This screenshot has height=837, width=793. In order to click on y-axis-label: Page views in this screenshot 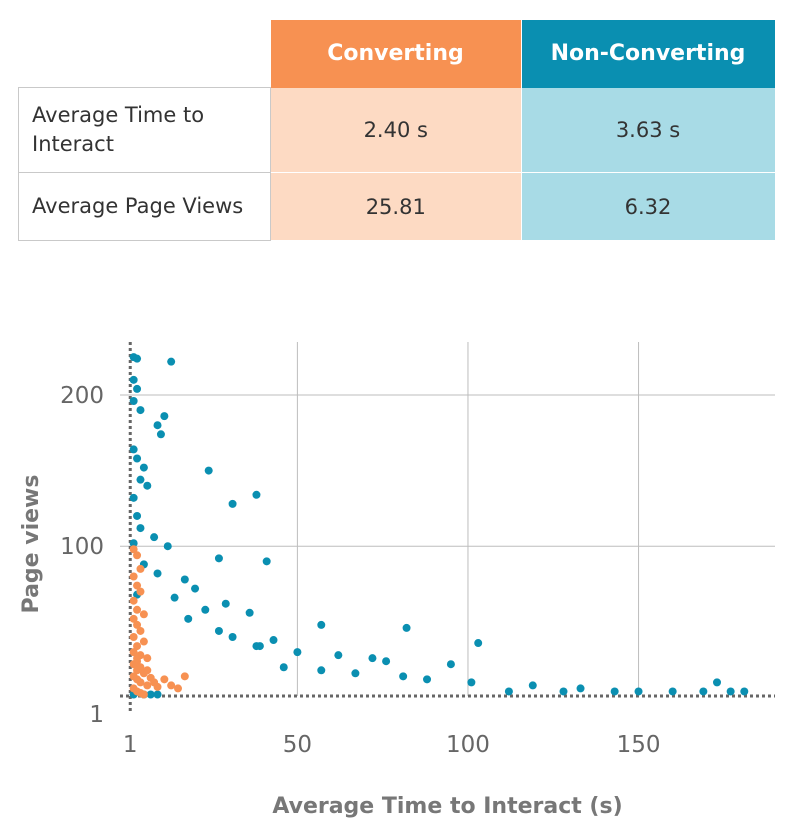, I will do `click(31, 544)`.